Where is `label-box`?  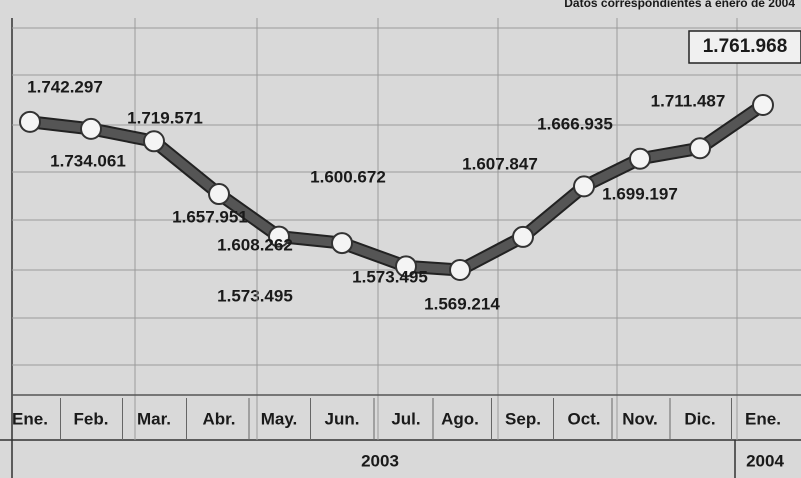 label-box is located at coordinates (744, 47).